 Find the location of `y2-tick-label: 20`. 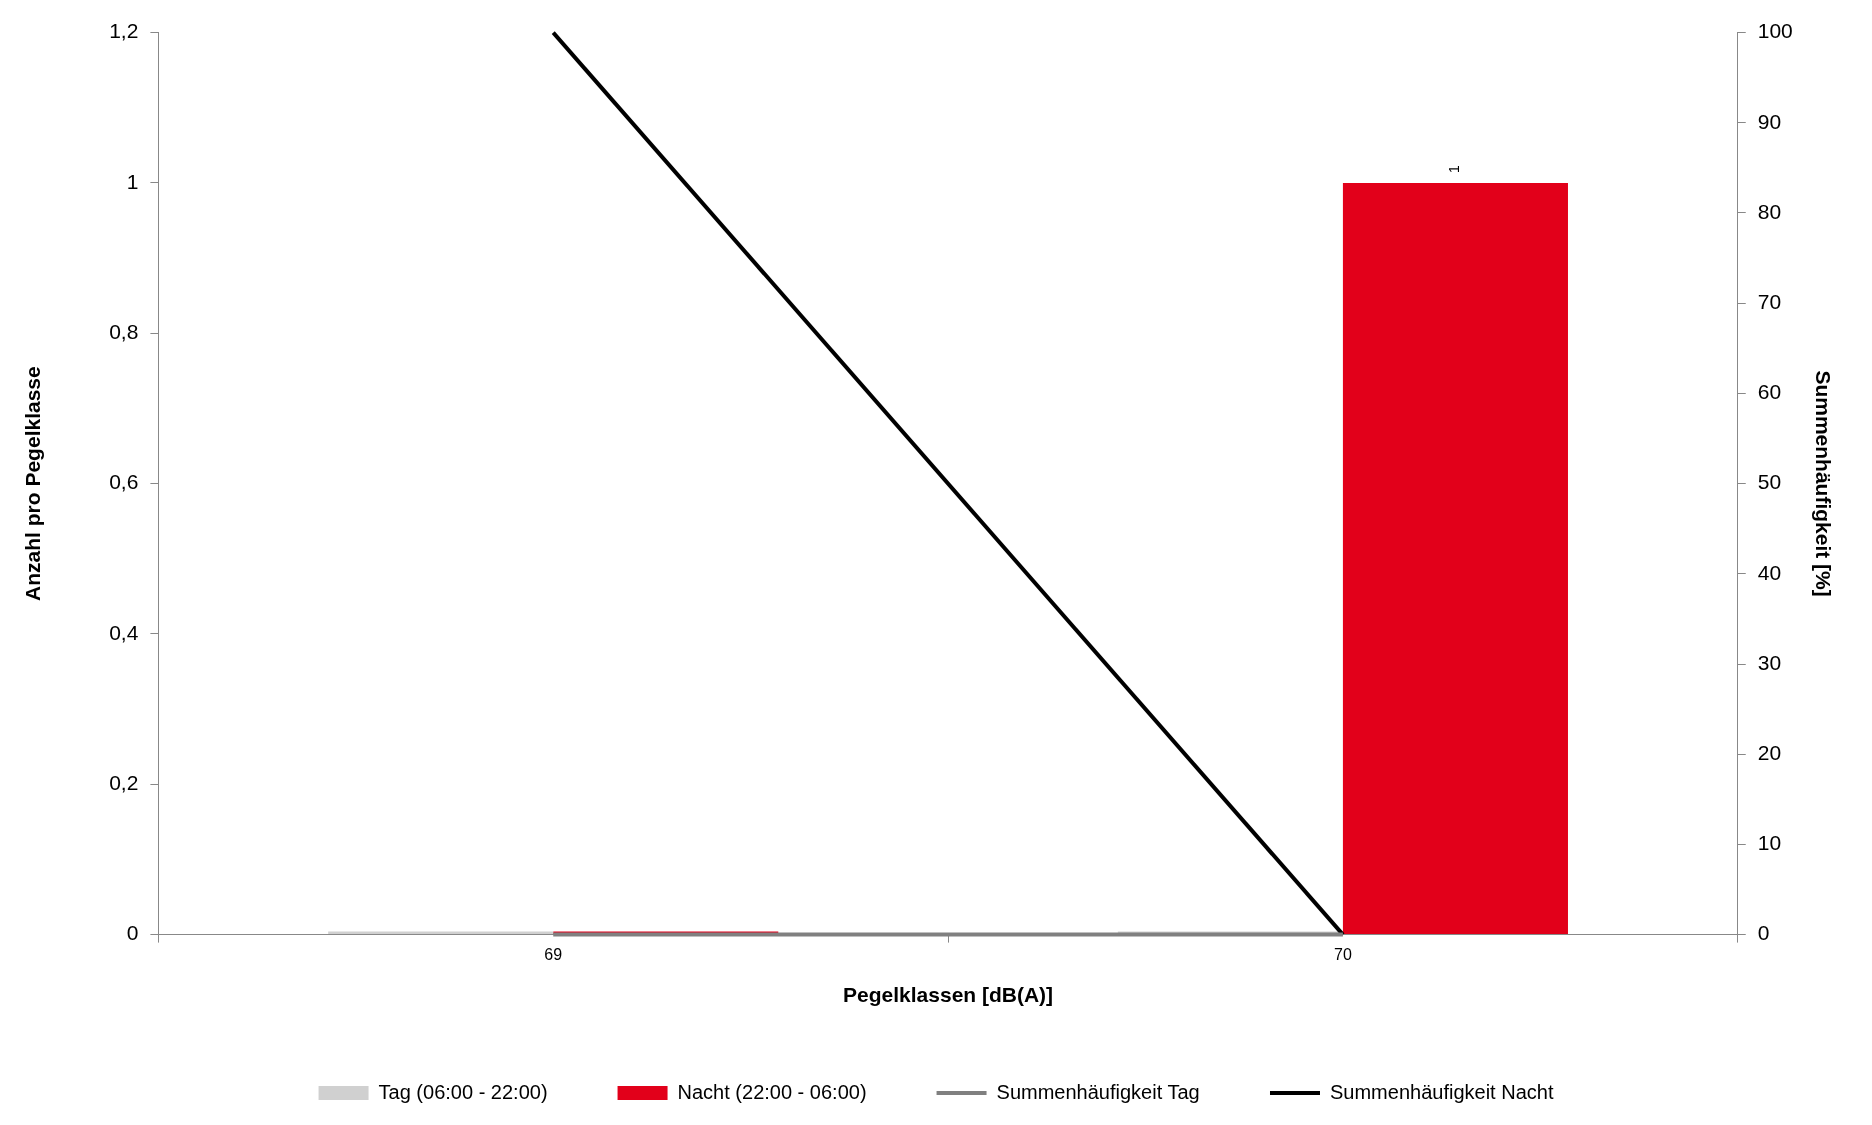

y2-tick-label: 20 is located at coordinates (1769, 752).